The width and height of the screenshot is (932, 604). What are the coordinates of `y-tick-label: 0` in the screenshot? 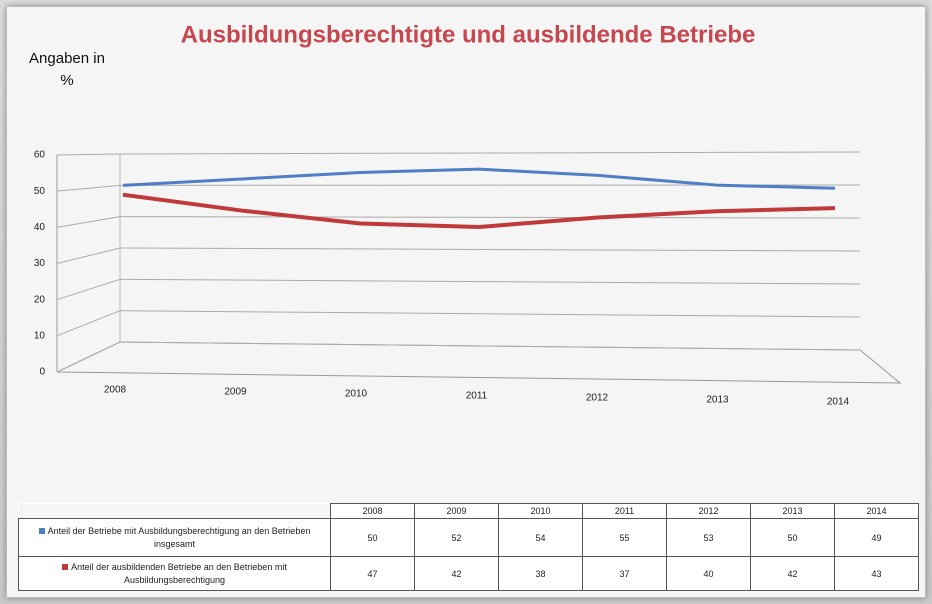 It's located at (42, 372).